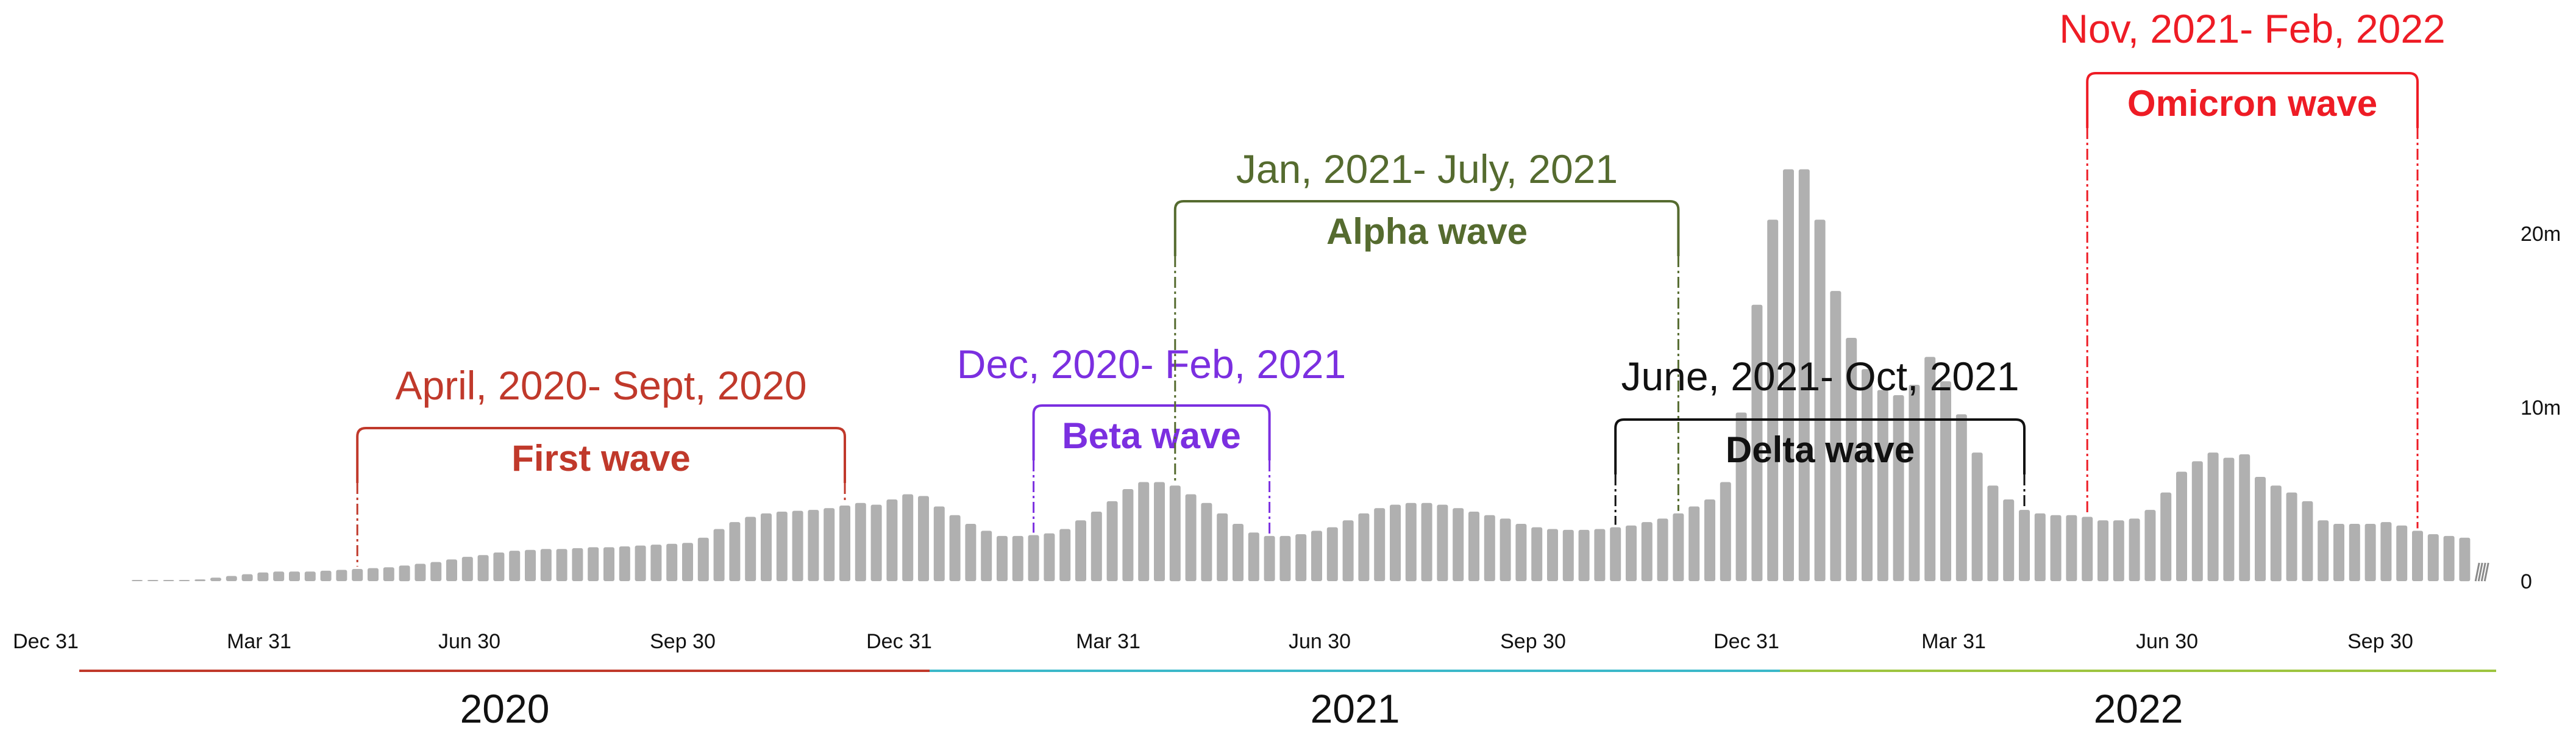 The image size is (2576, 733). I want to click on wave-annotation: First wave April, 2020- Sept, 2020, so click(601, 465).